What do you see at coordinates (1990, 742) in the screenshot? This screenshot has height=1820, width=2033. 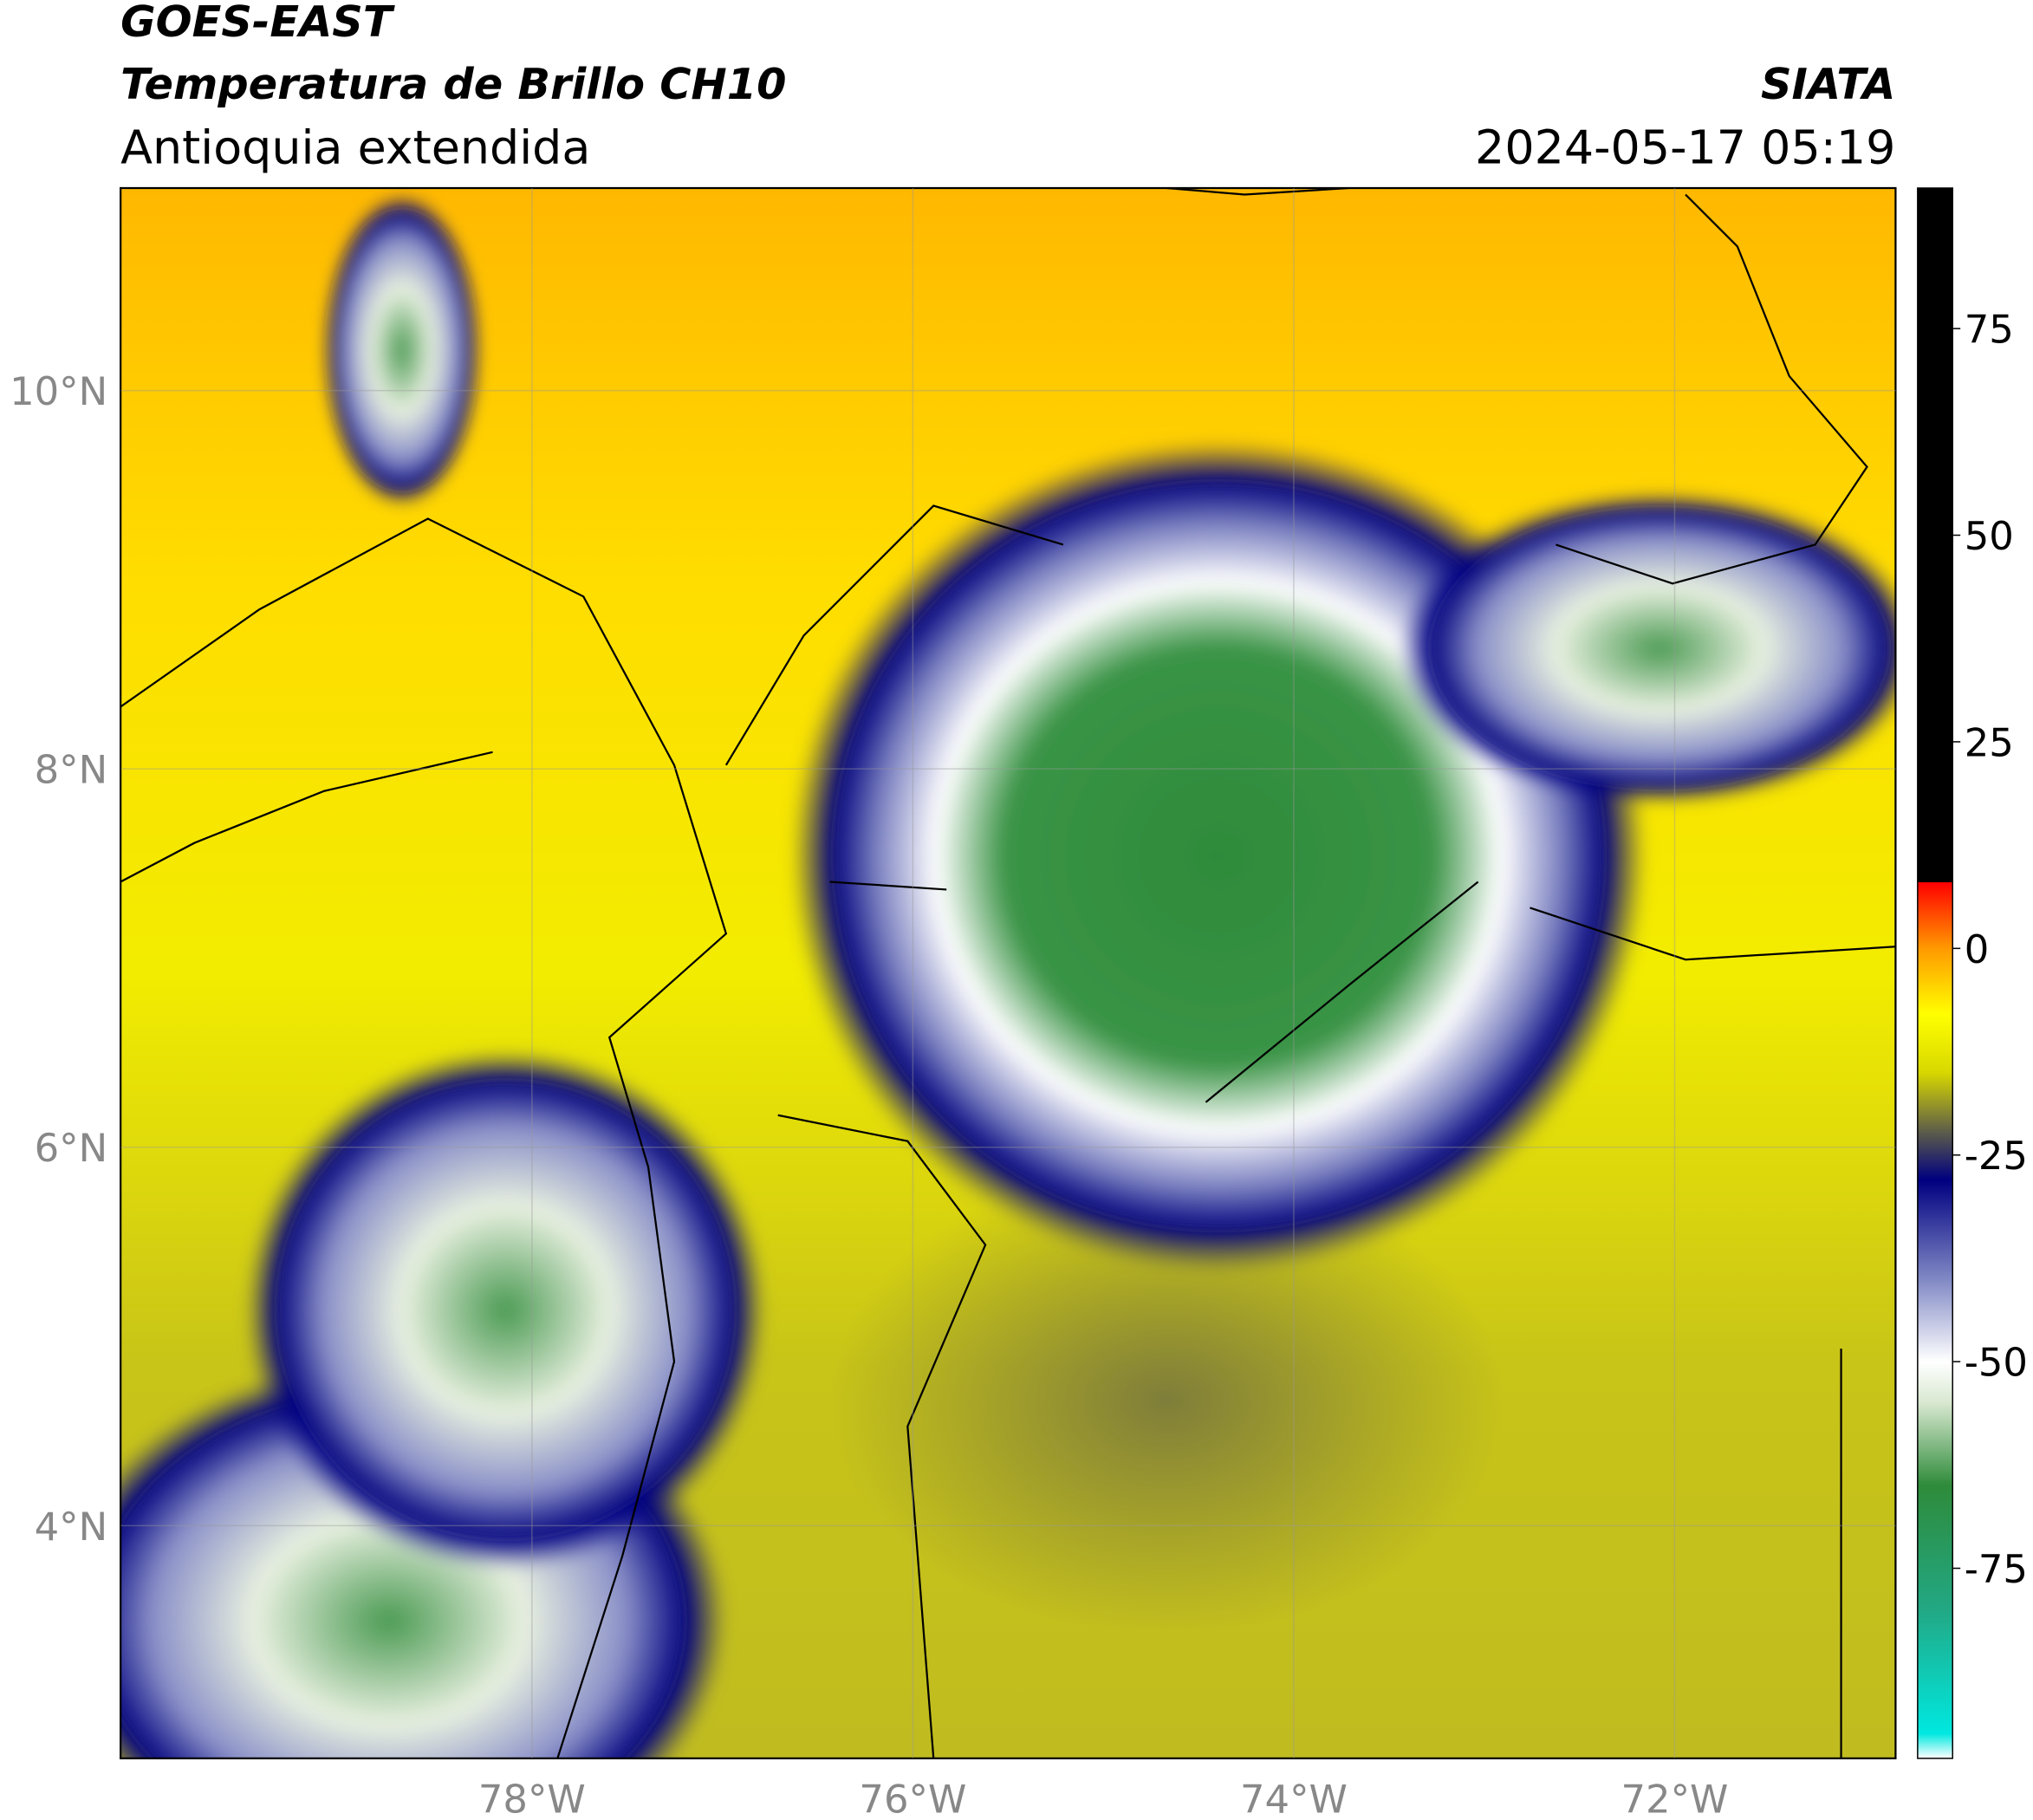 I see `colorbar-tick-label: 25` at bounding box center [1990, 742].